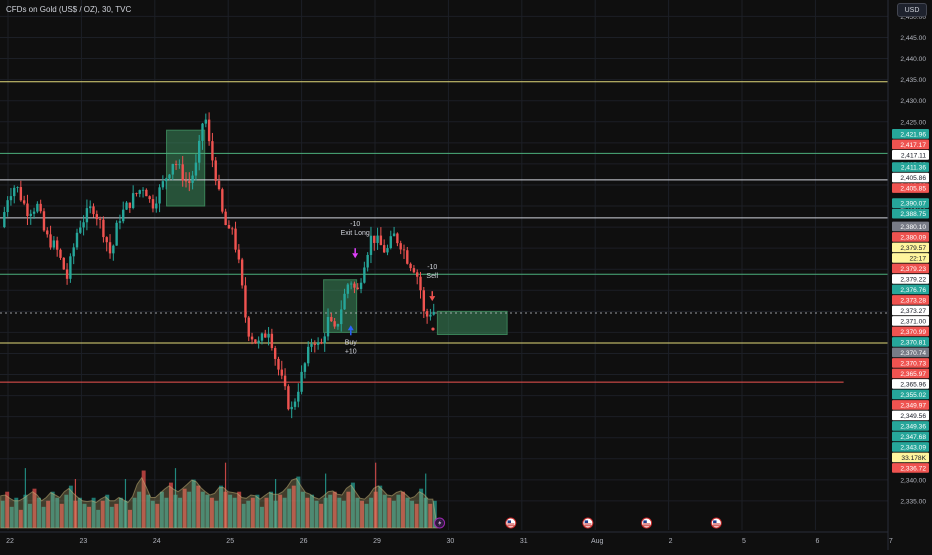 The width and height of the screenshot is (932, 555). I want to click on price-label-text: 2,390.07, so click(913, 204).